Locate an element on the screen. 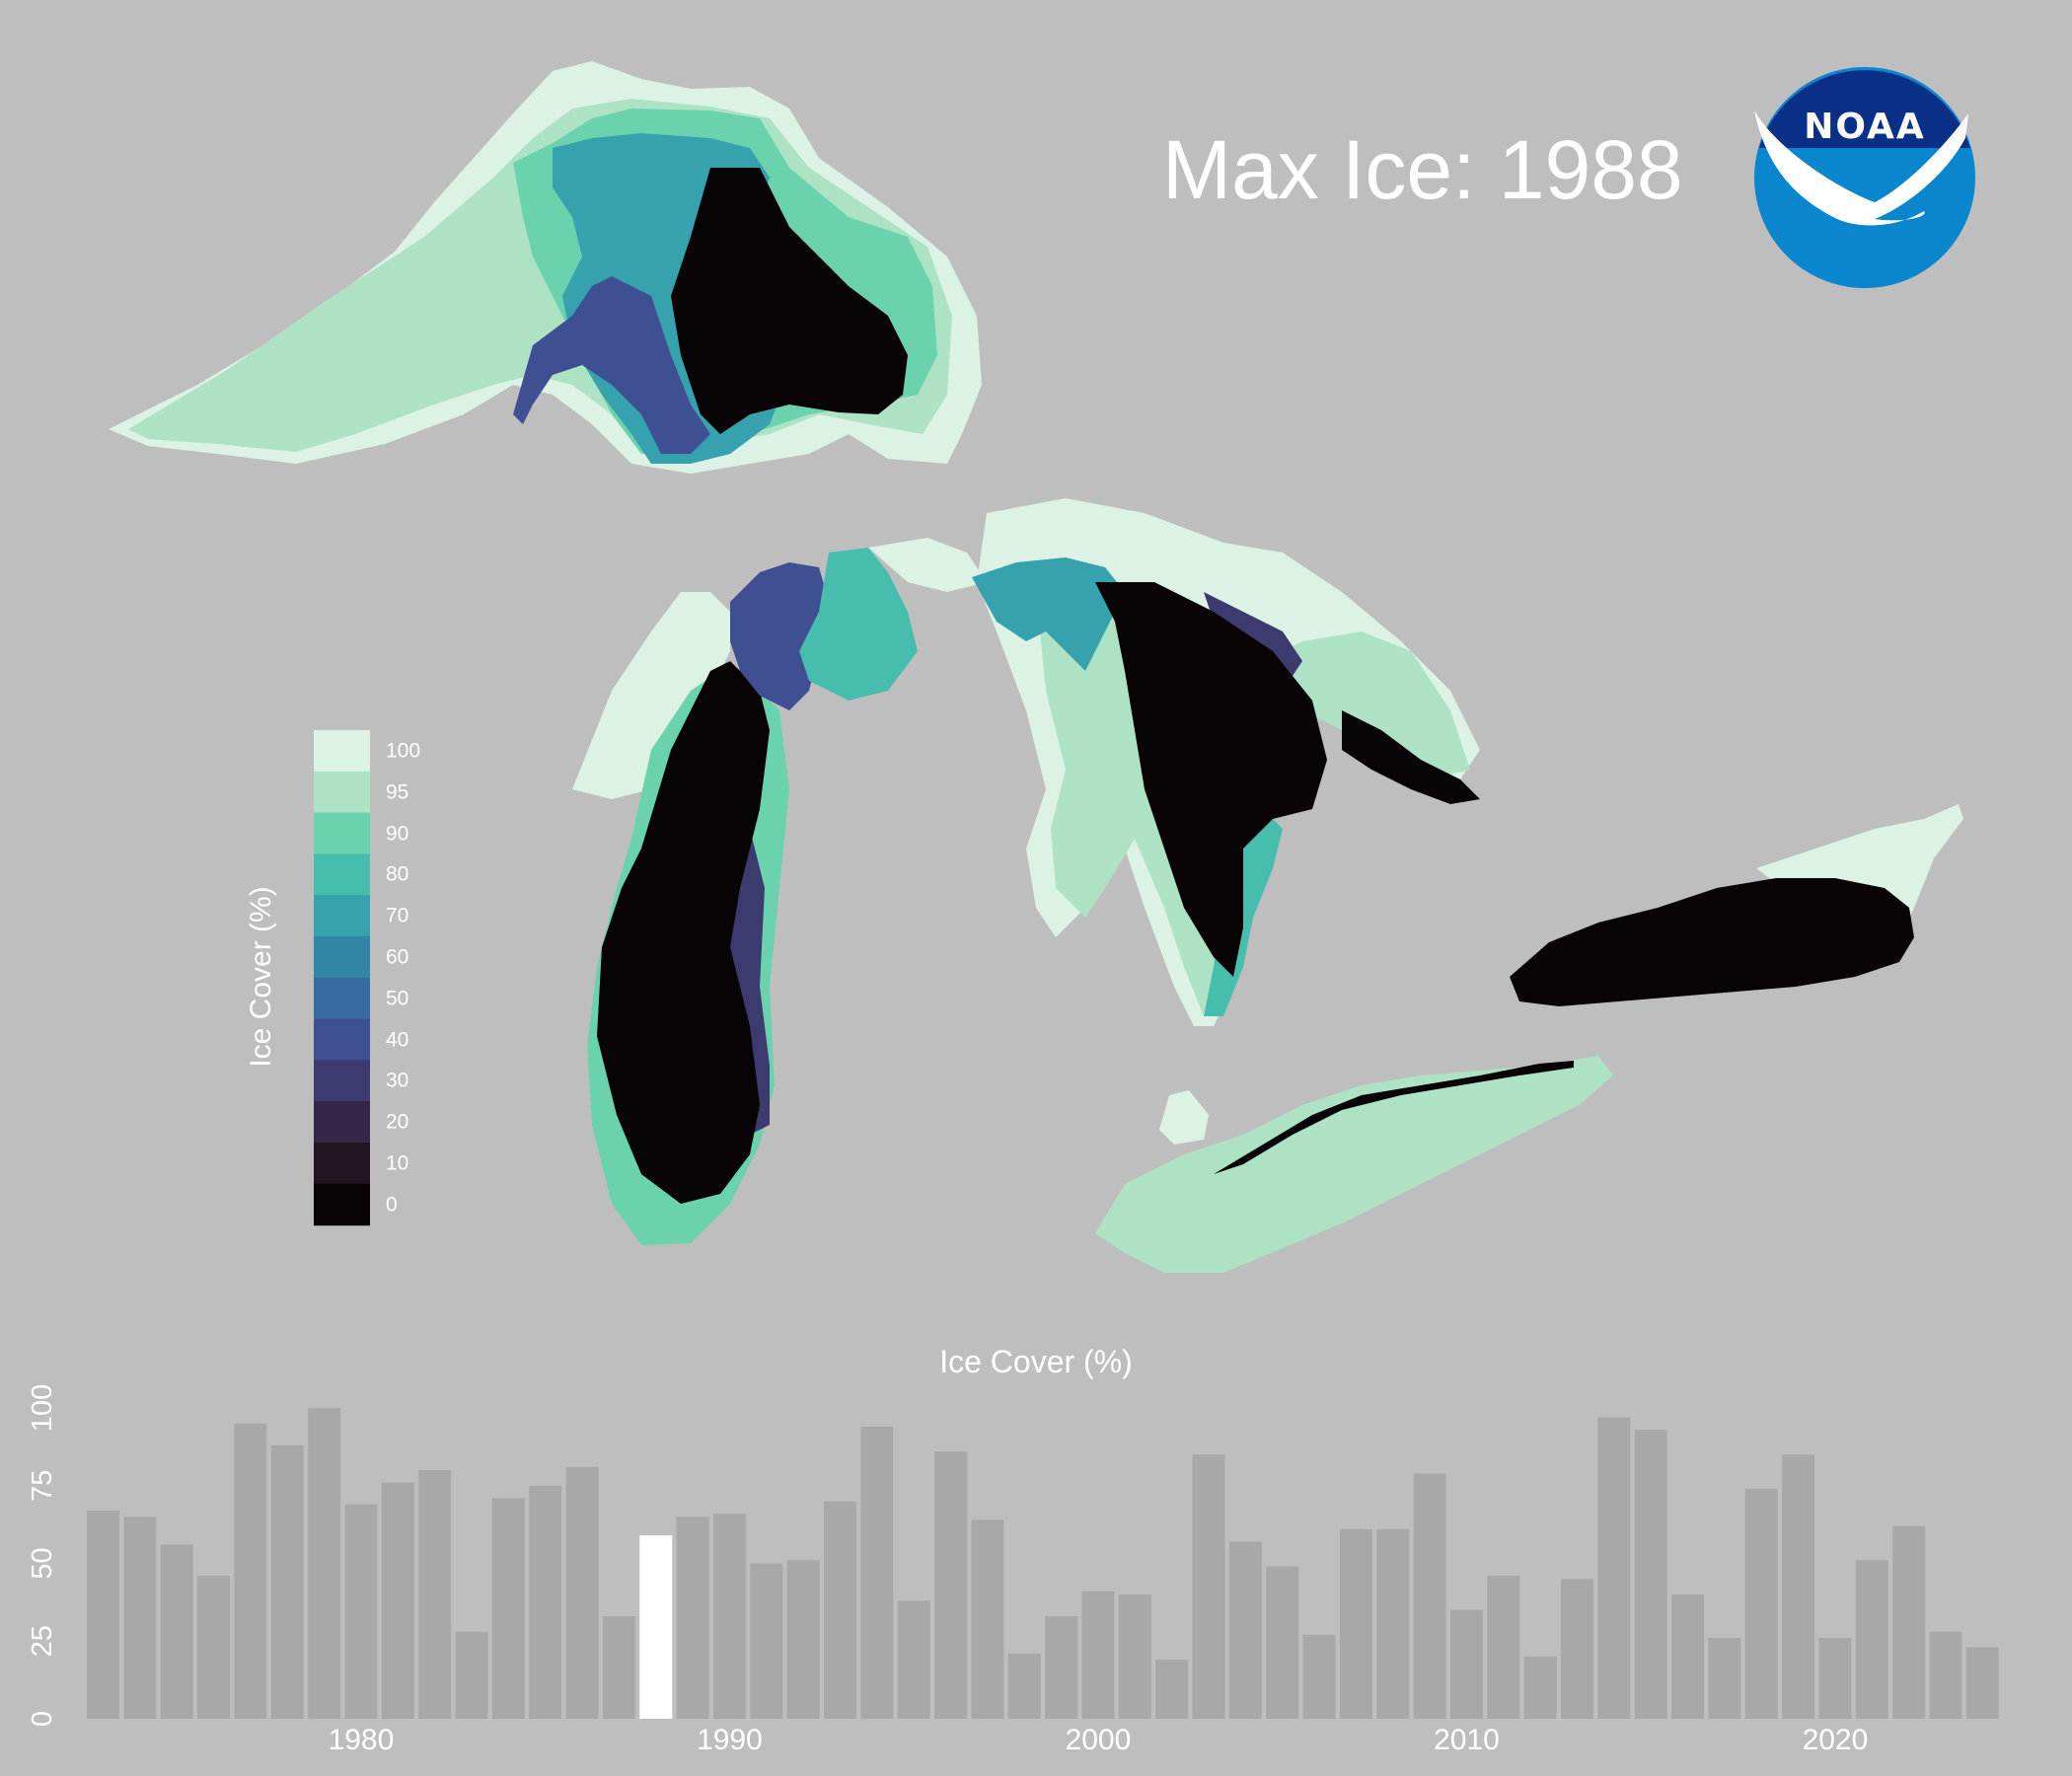 The image size is (2072, 1776). legend-label-60: 60 is located at coordinates (398, 957).